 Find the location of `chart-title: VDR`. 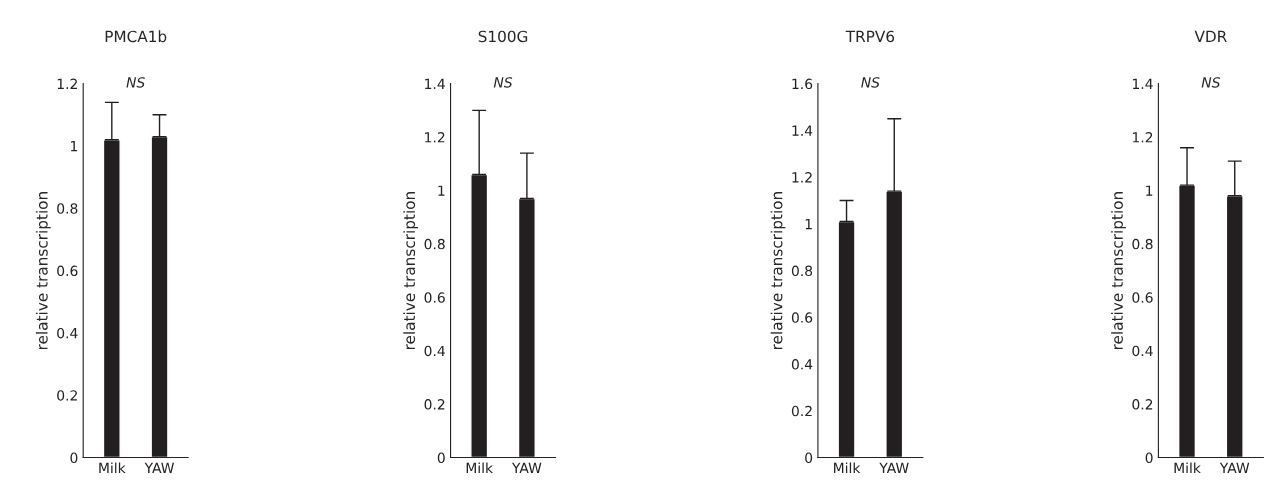

chart-title: VDR is located at coordinates (1210, 36).